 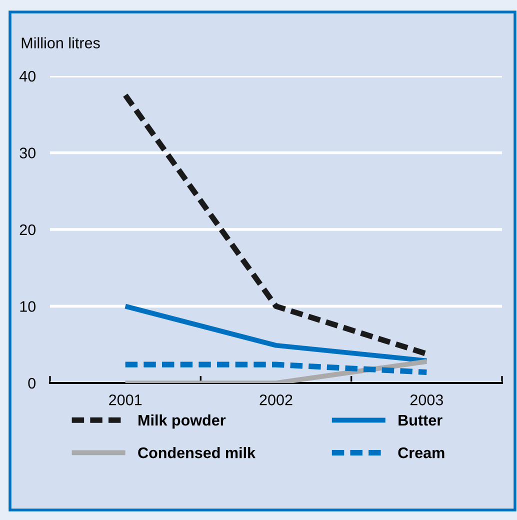 I want to click on y-axis-title: Million litres, so click(x=61, y=42).